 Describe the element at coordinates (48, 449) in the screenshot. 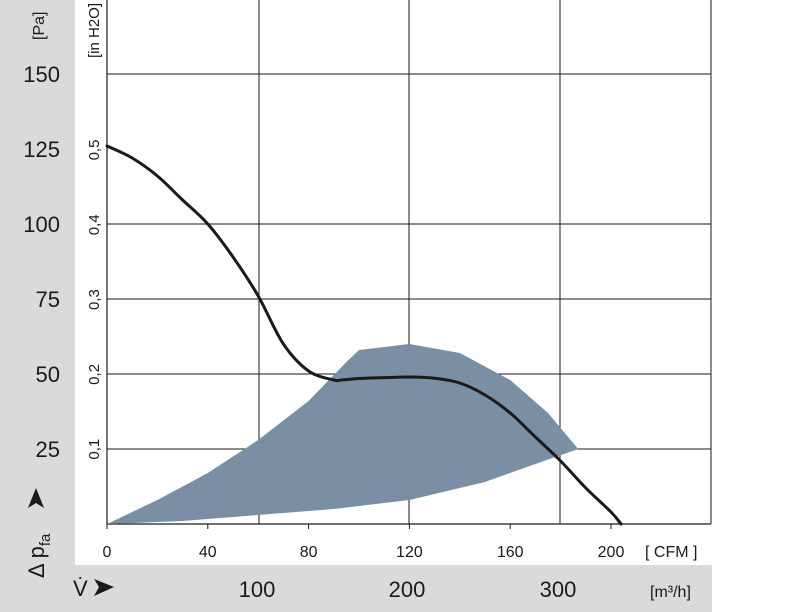

I see `y-tick-label-pa: 25` at that location.